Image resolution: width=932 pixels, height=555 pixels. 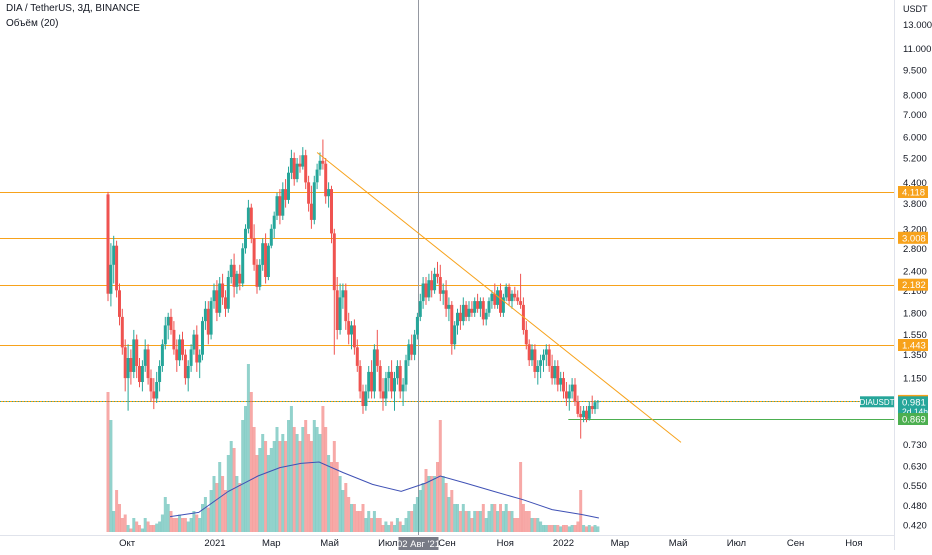 I want to click on price-tick-label: 1.800, so click(x=915, y=313).